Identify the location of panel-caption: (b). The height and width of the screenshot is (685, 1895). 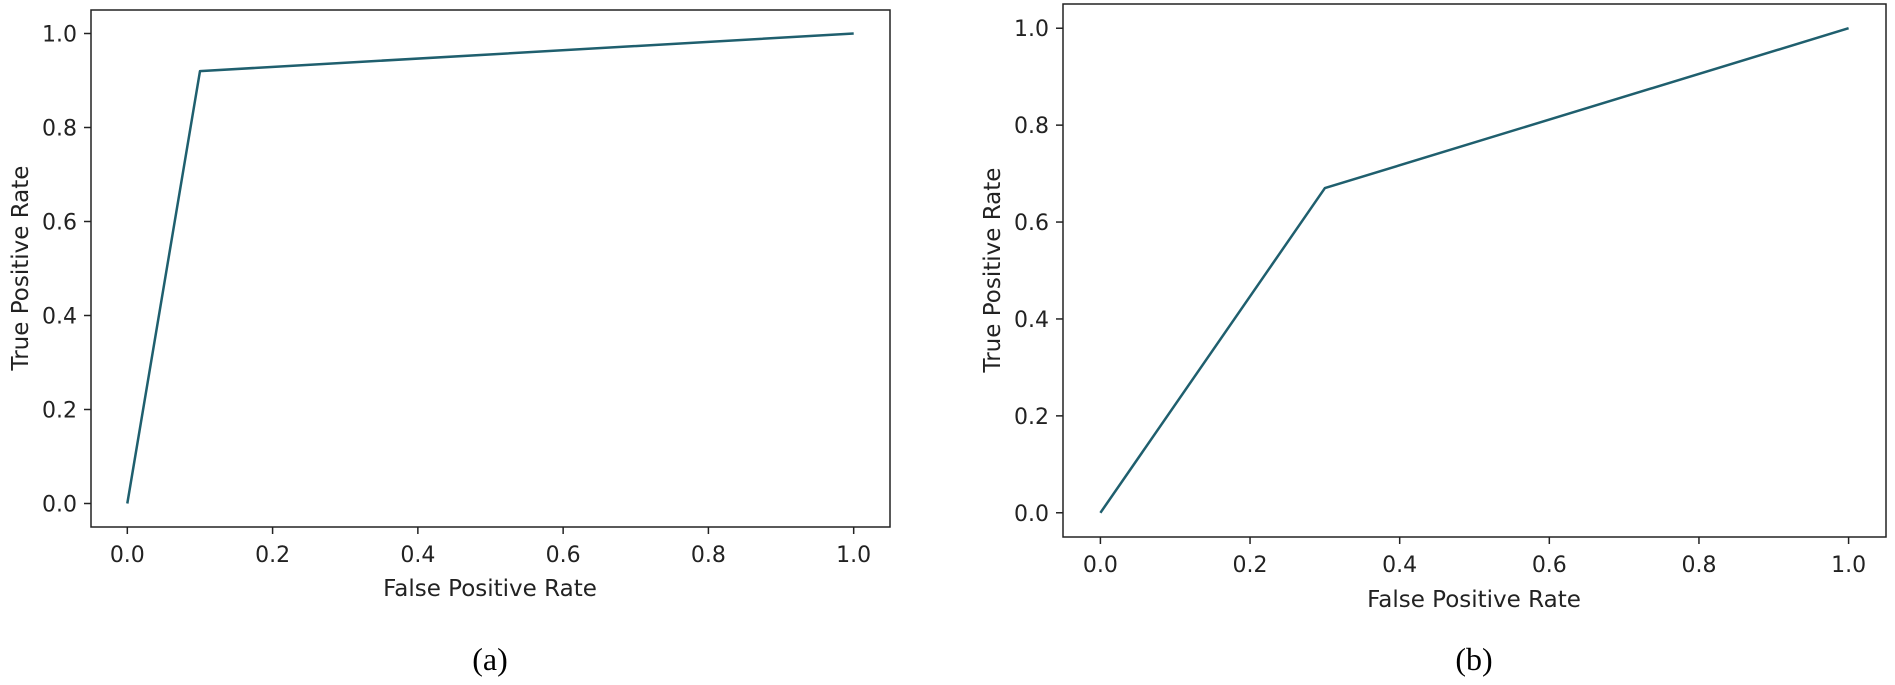
(1473, 659).